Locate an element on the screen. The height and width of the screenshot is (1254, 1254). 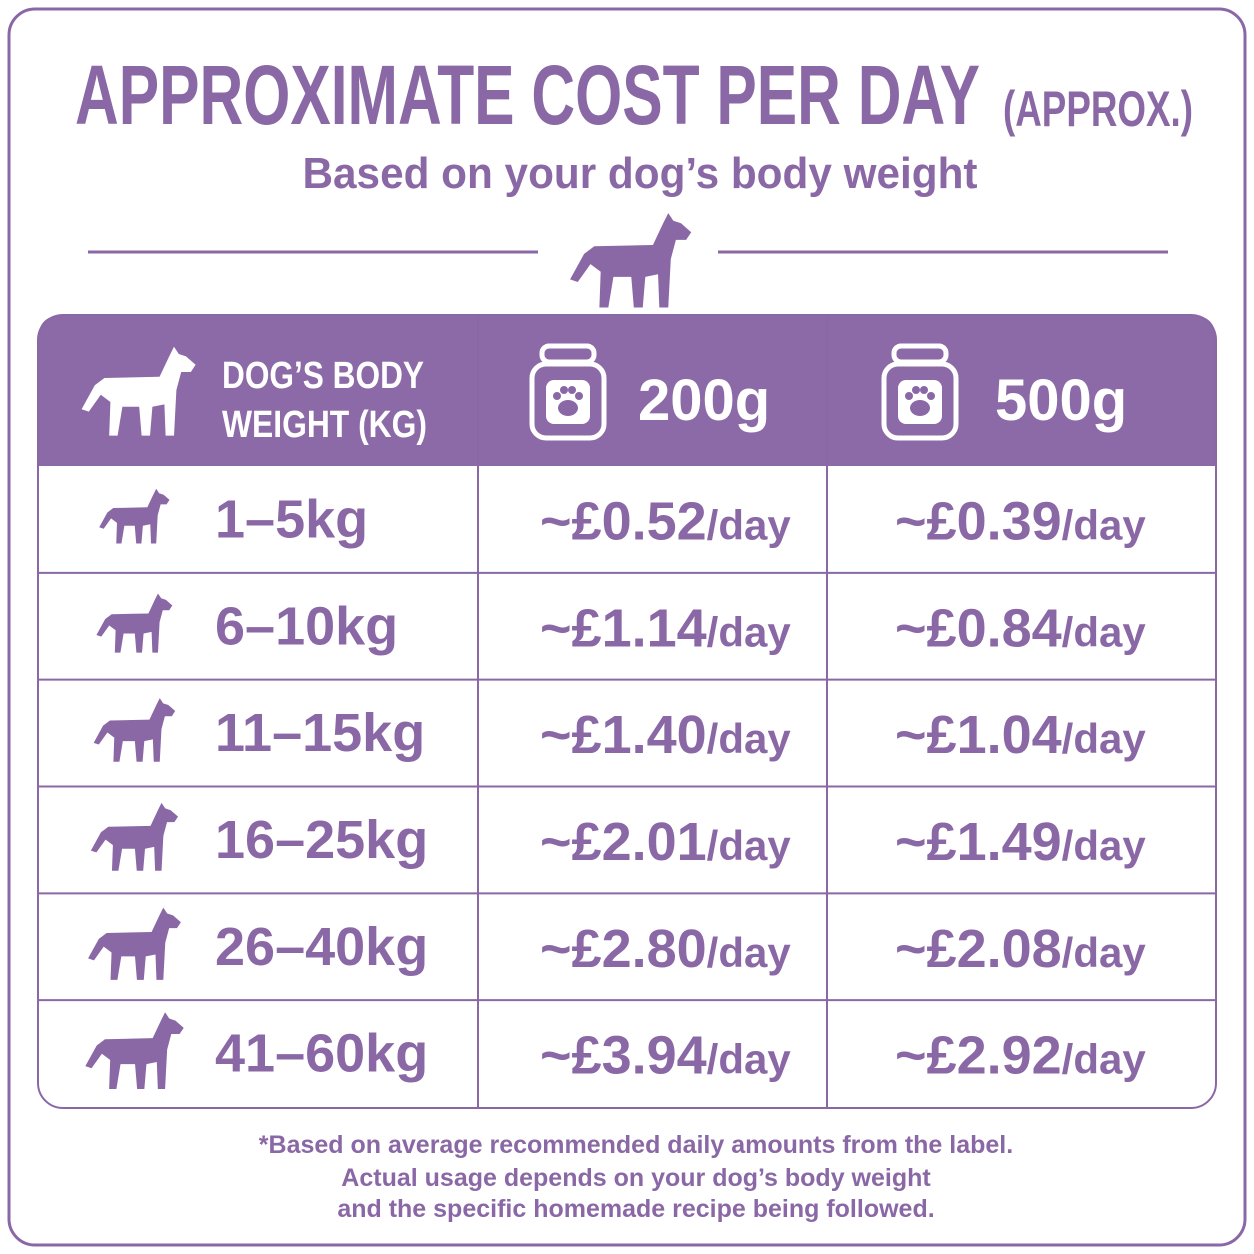
cost-price: ~£2.01 is located at coordinates (623, 842).